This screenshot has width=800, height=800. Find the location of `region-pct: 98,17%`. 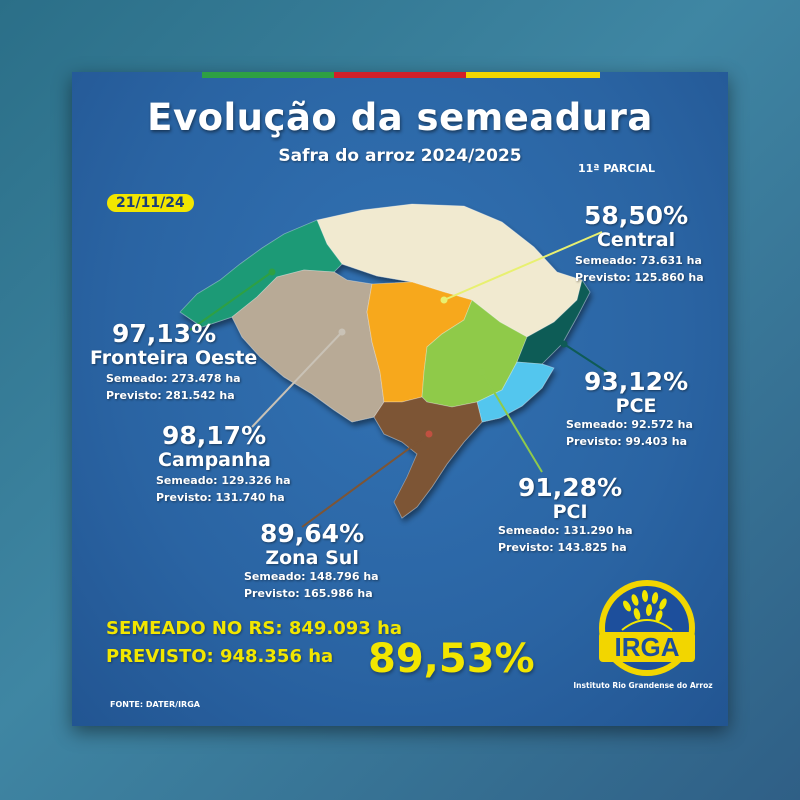

region-pct: 98,17% is located at coordinates (214, 435).